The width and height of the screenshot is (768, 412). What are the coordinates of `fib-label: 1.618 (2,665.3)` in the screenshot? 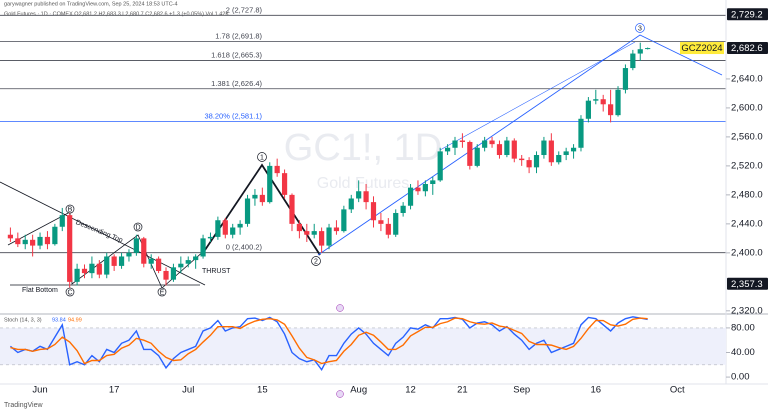 It's located at (236, 55).